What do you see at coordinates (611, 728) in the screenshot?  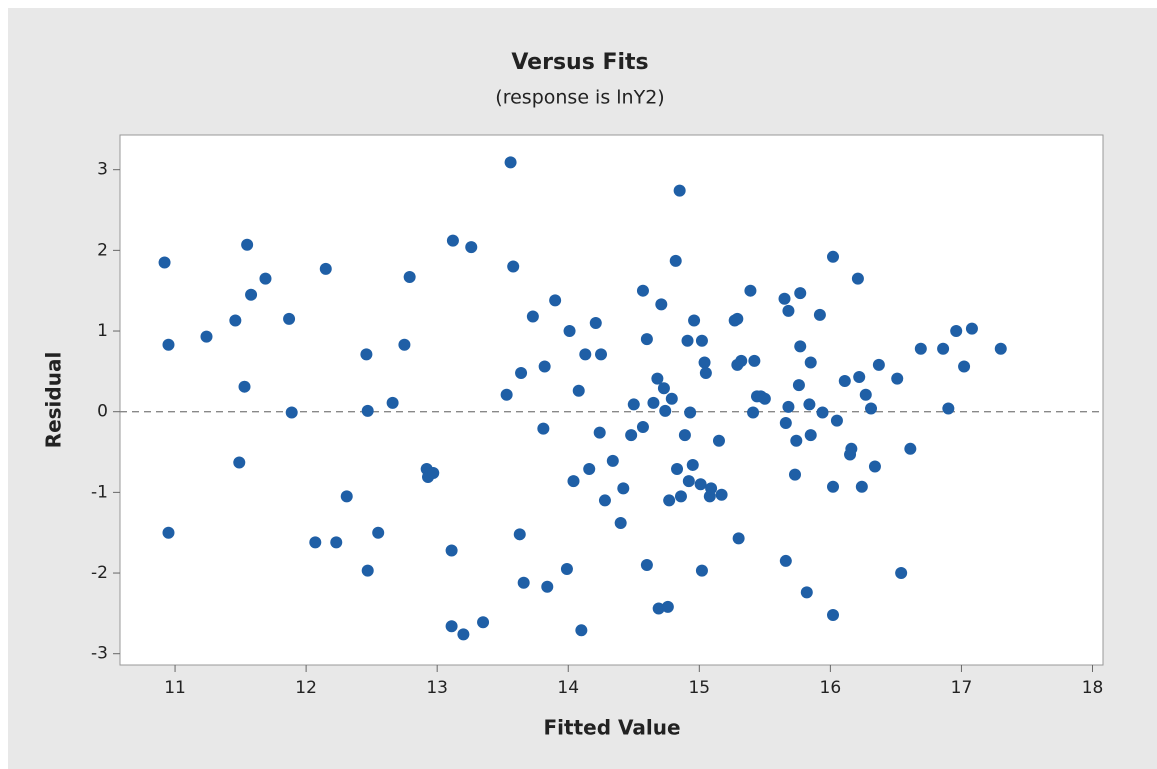 I see `x-axis-label: Fitted Value` at bounding box center [611, 728].